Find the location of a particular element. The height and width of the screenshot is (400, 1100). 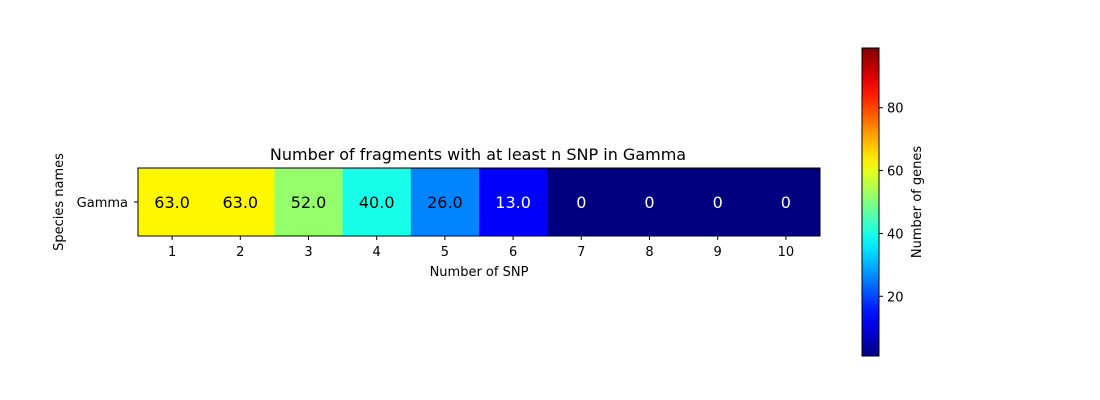

x-axis-label: Number of SNP is located at coordinates (479, 272).